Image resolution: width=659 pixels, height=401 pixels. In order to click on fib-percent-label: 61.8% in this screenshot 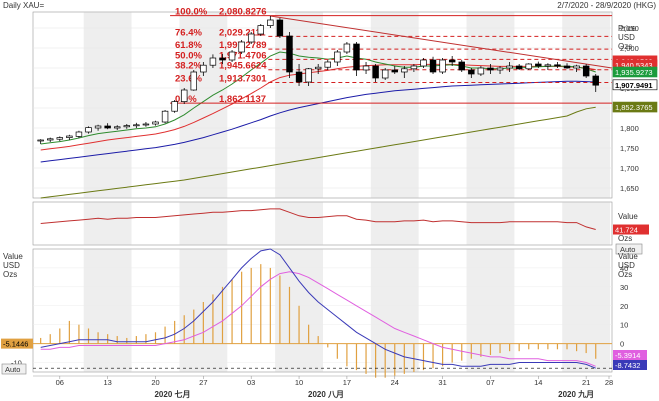, I will do `click(188, 45)`.